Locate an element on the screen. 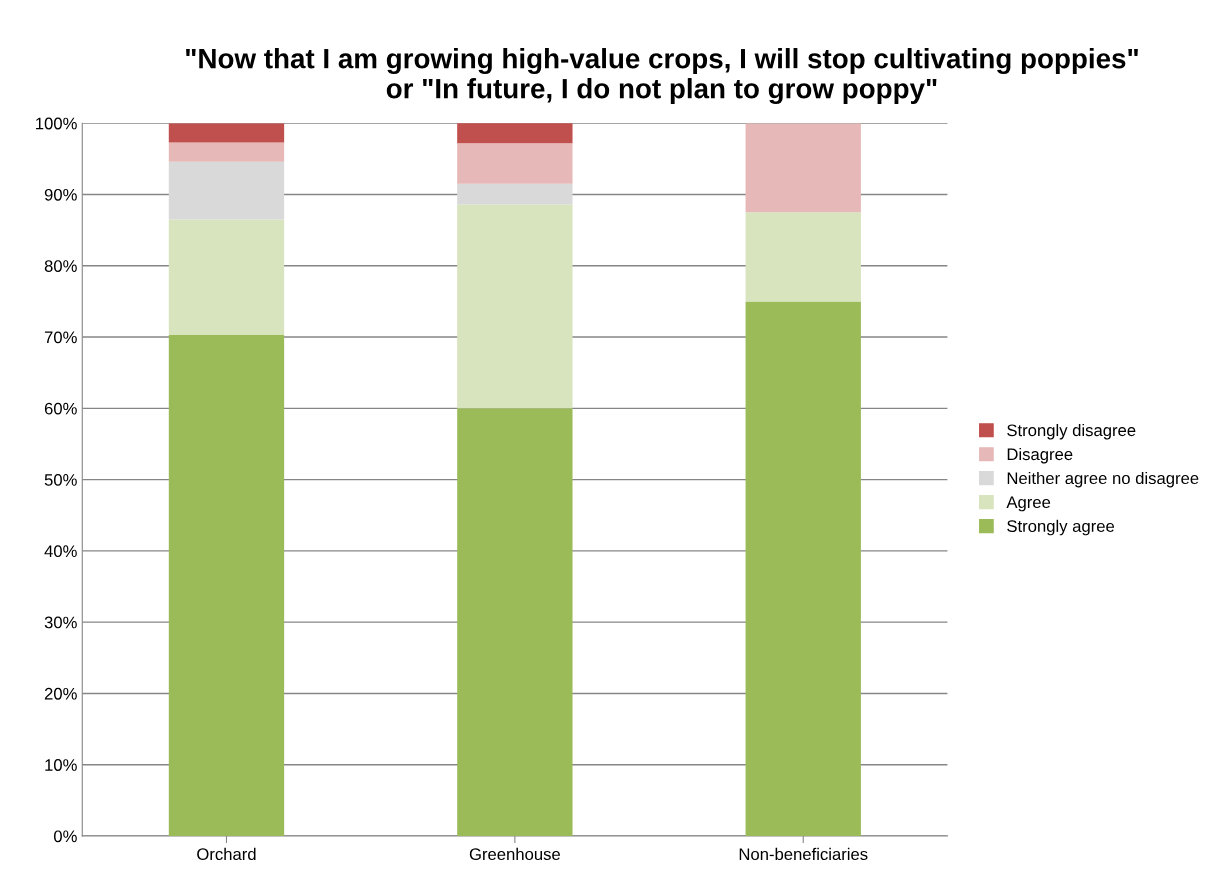 This screenshot has width=1210, height=880. x-tick-label: Greenhouse is located at coordinates (514, 854).